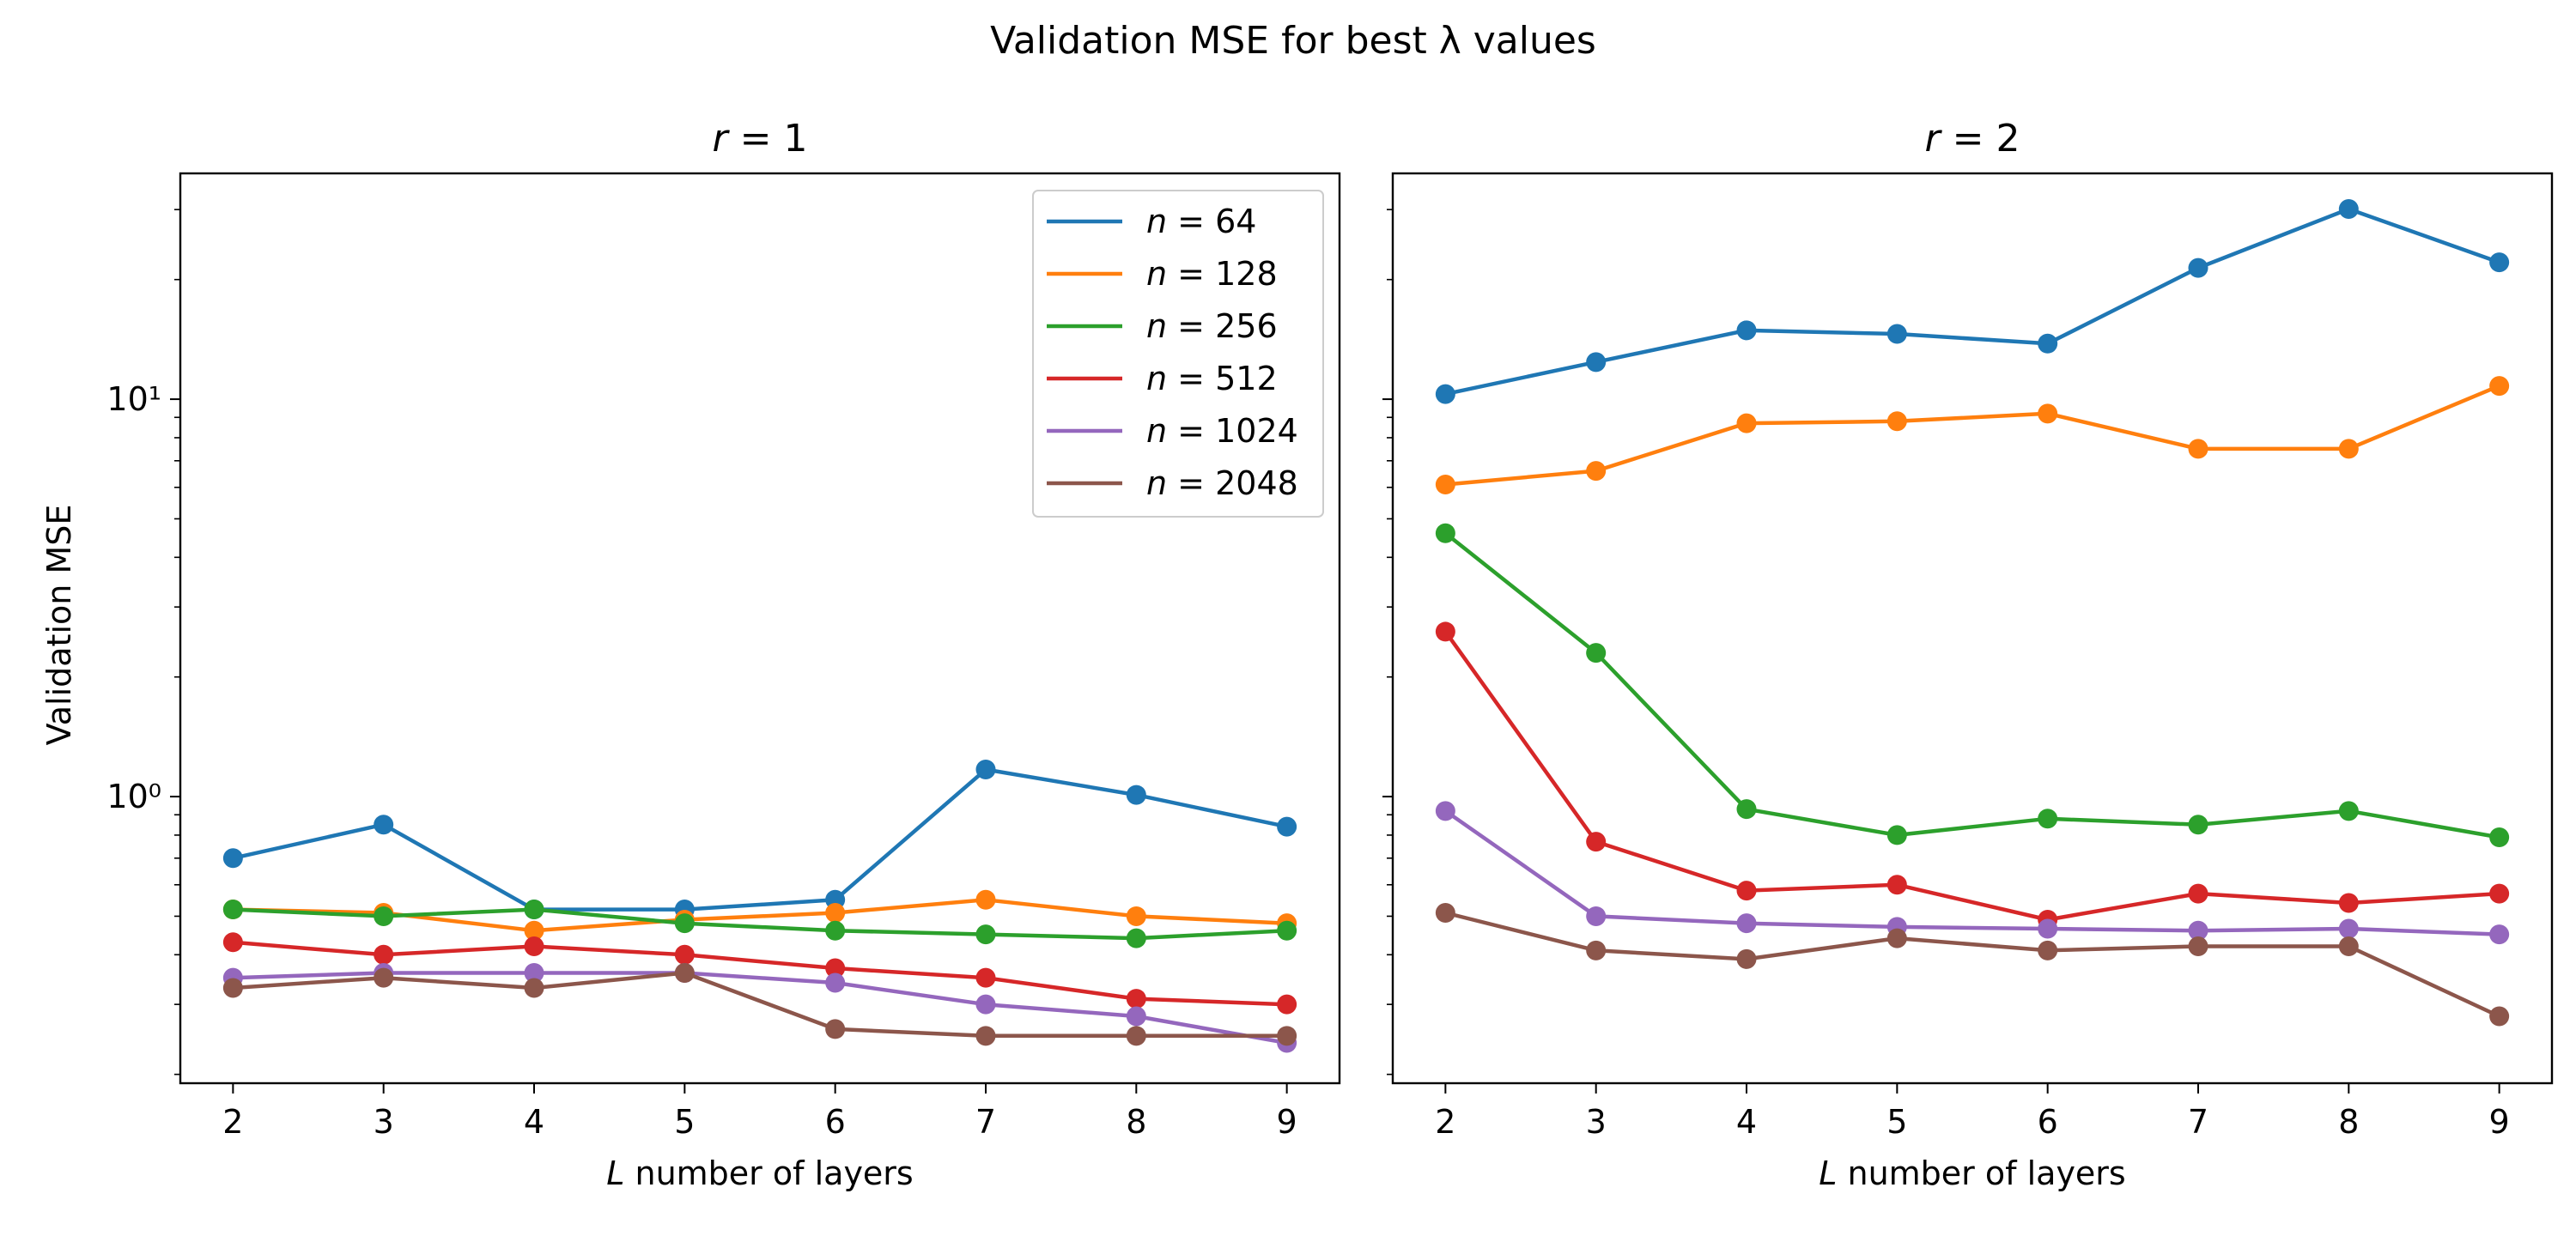 The image size is (2576, 1236). What do you see at coordinates (1896, 1122) in the screenshot?
I see `x-tick-label: 5` at bounding box center [1896, 1122].